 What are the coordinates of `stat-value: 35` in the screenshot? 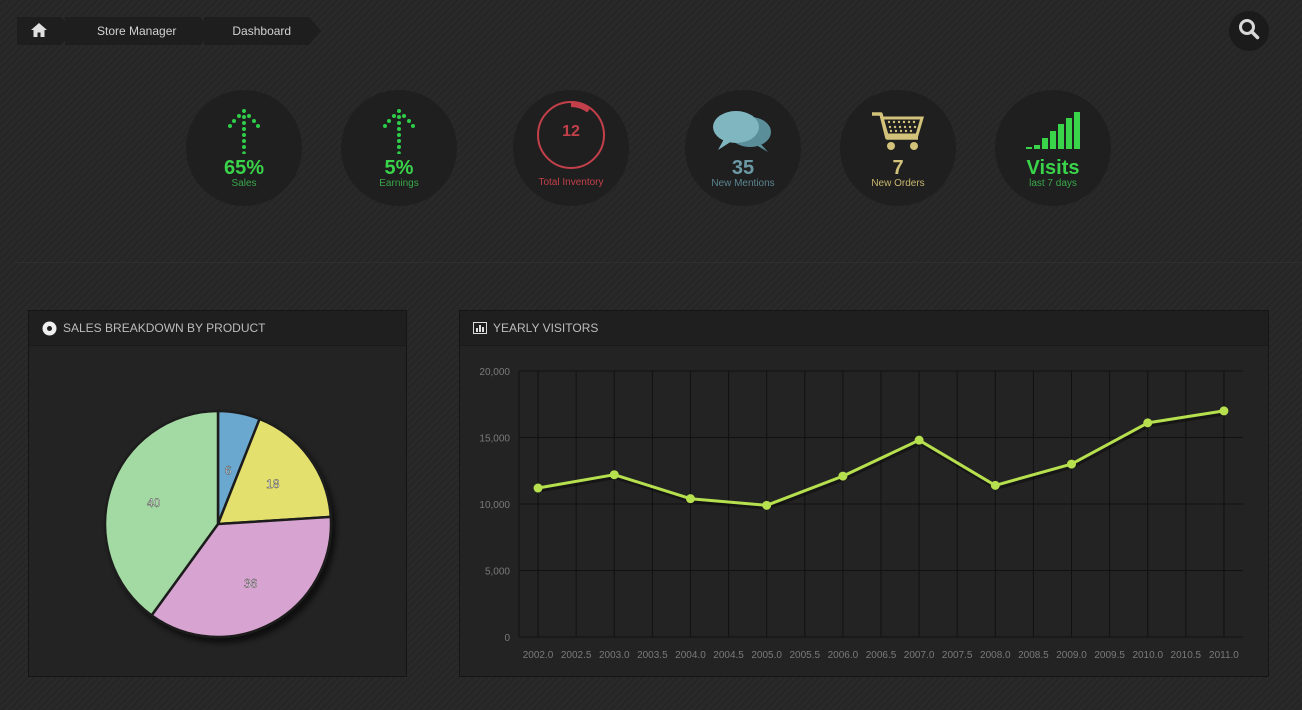 It's located at (743, 168).